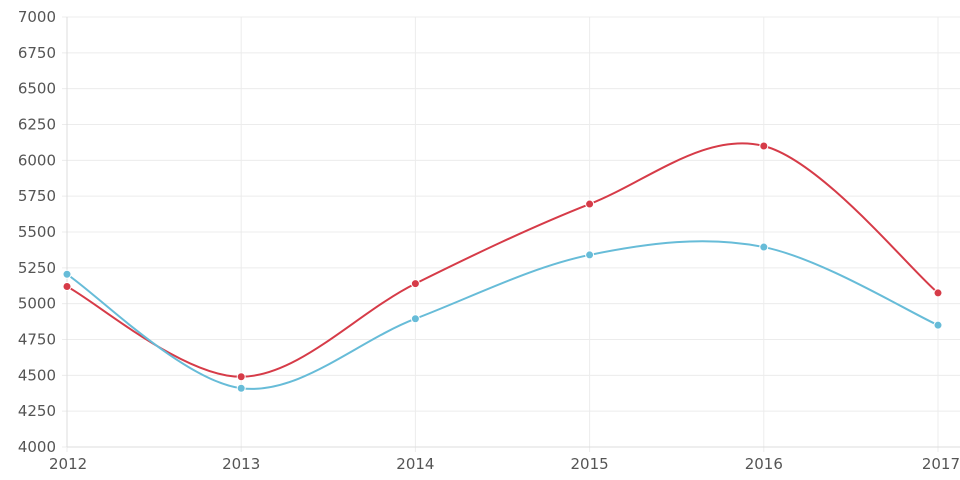  I want to click on x-tick-label: 2013, so click(241, 464).